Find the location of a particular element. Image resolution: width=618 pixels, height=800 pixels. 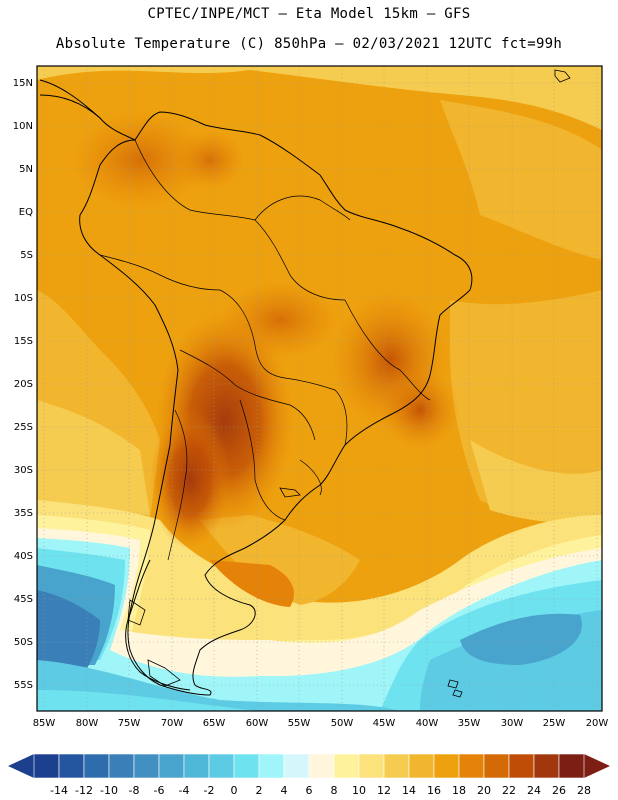

lat-label: 50S is located at coordinates (23, 642).